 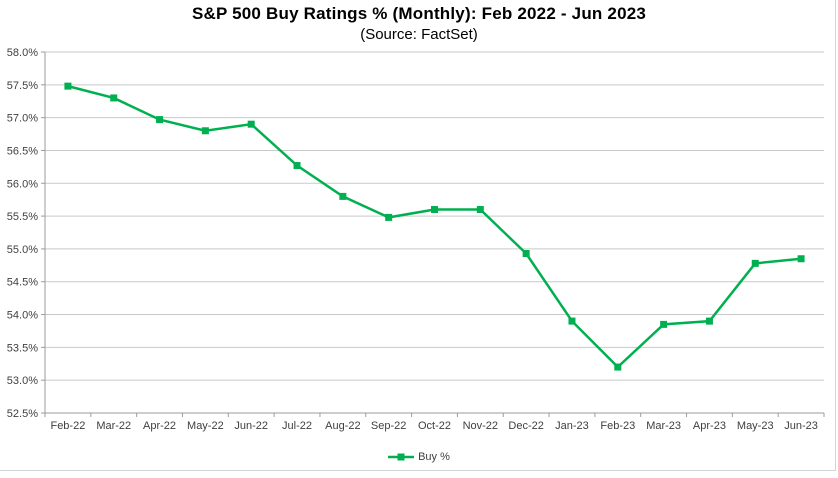 What do you see at coordinates (480, 426) in the screenshot?
I see `x-tick-label: Nov-22` at bounding box center [480, 426].